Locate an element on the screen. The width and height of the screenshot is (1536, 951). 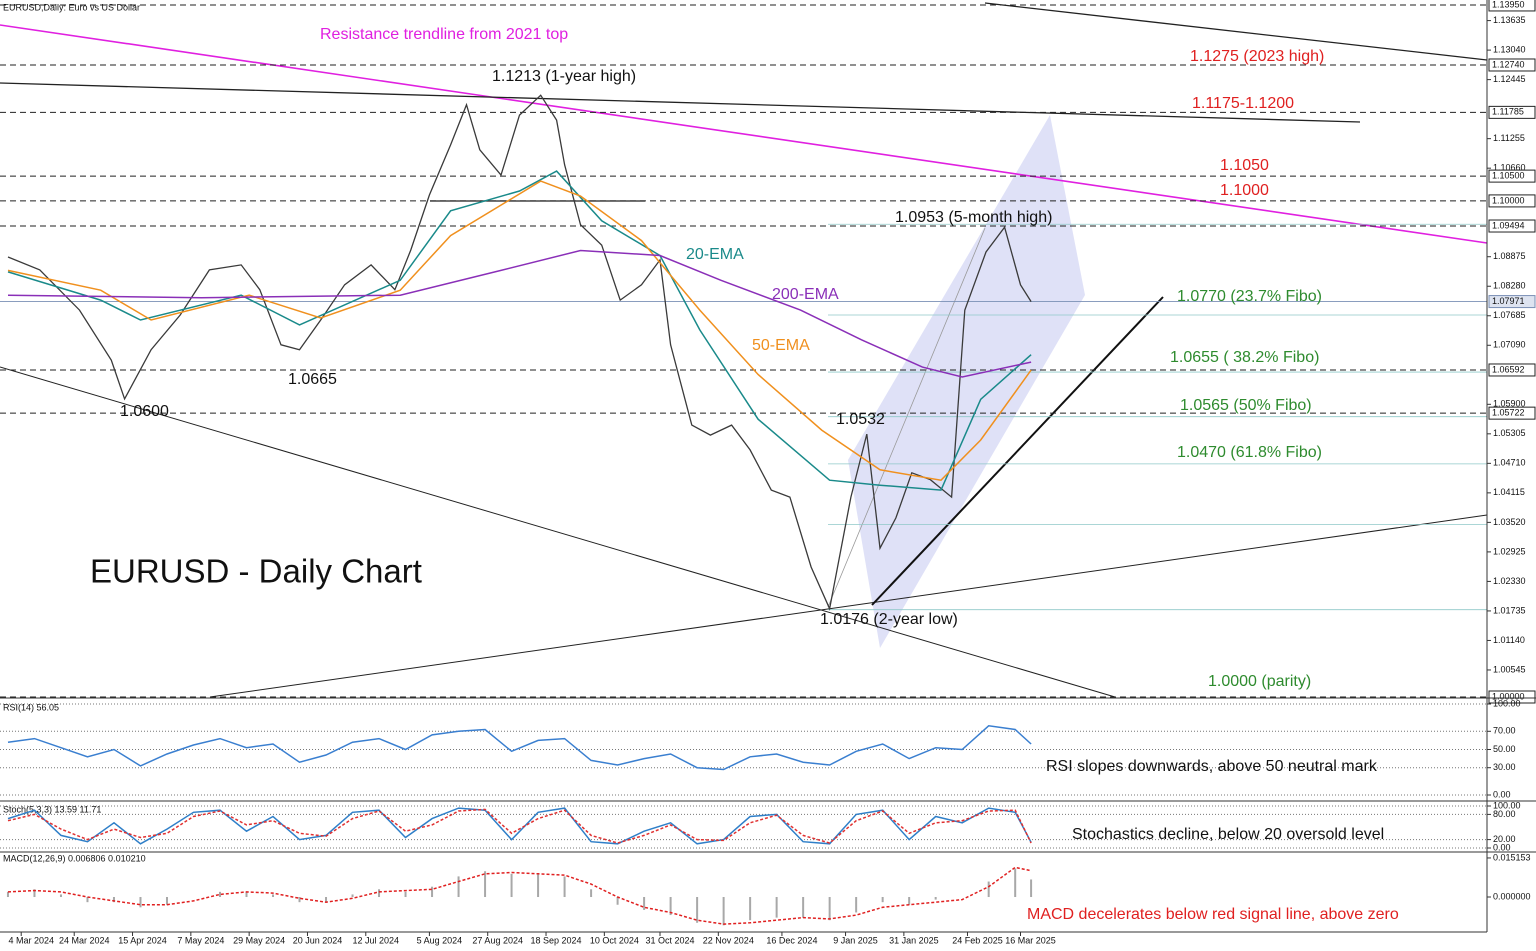
level-label: 1.05722 is located at coordinates (1508, 413).